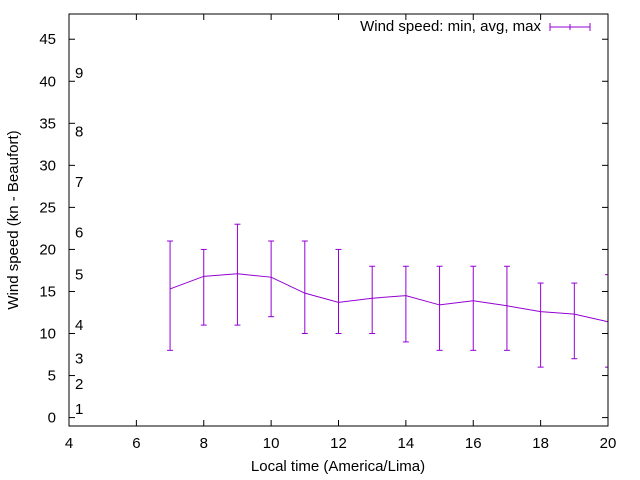 The width and height of the screenshot is (640, 480). What do you see at coordinates (79, 325) in the screenshot?
I see `beaufort-label: 4` at bounding box center [79, 325].